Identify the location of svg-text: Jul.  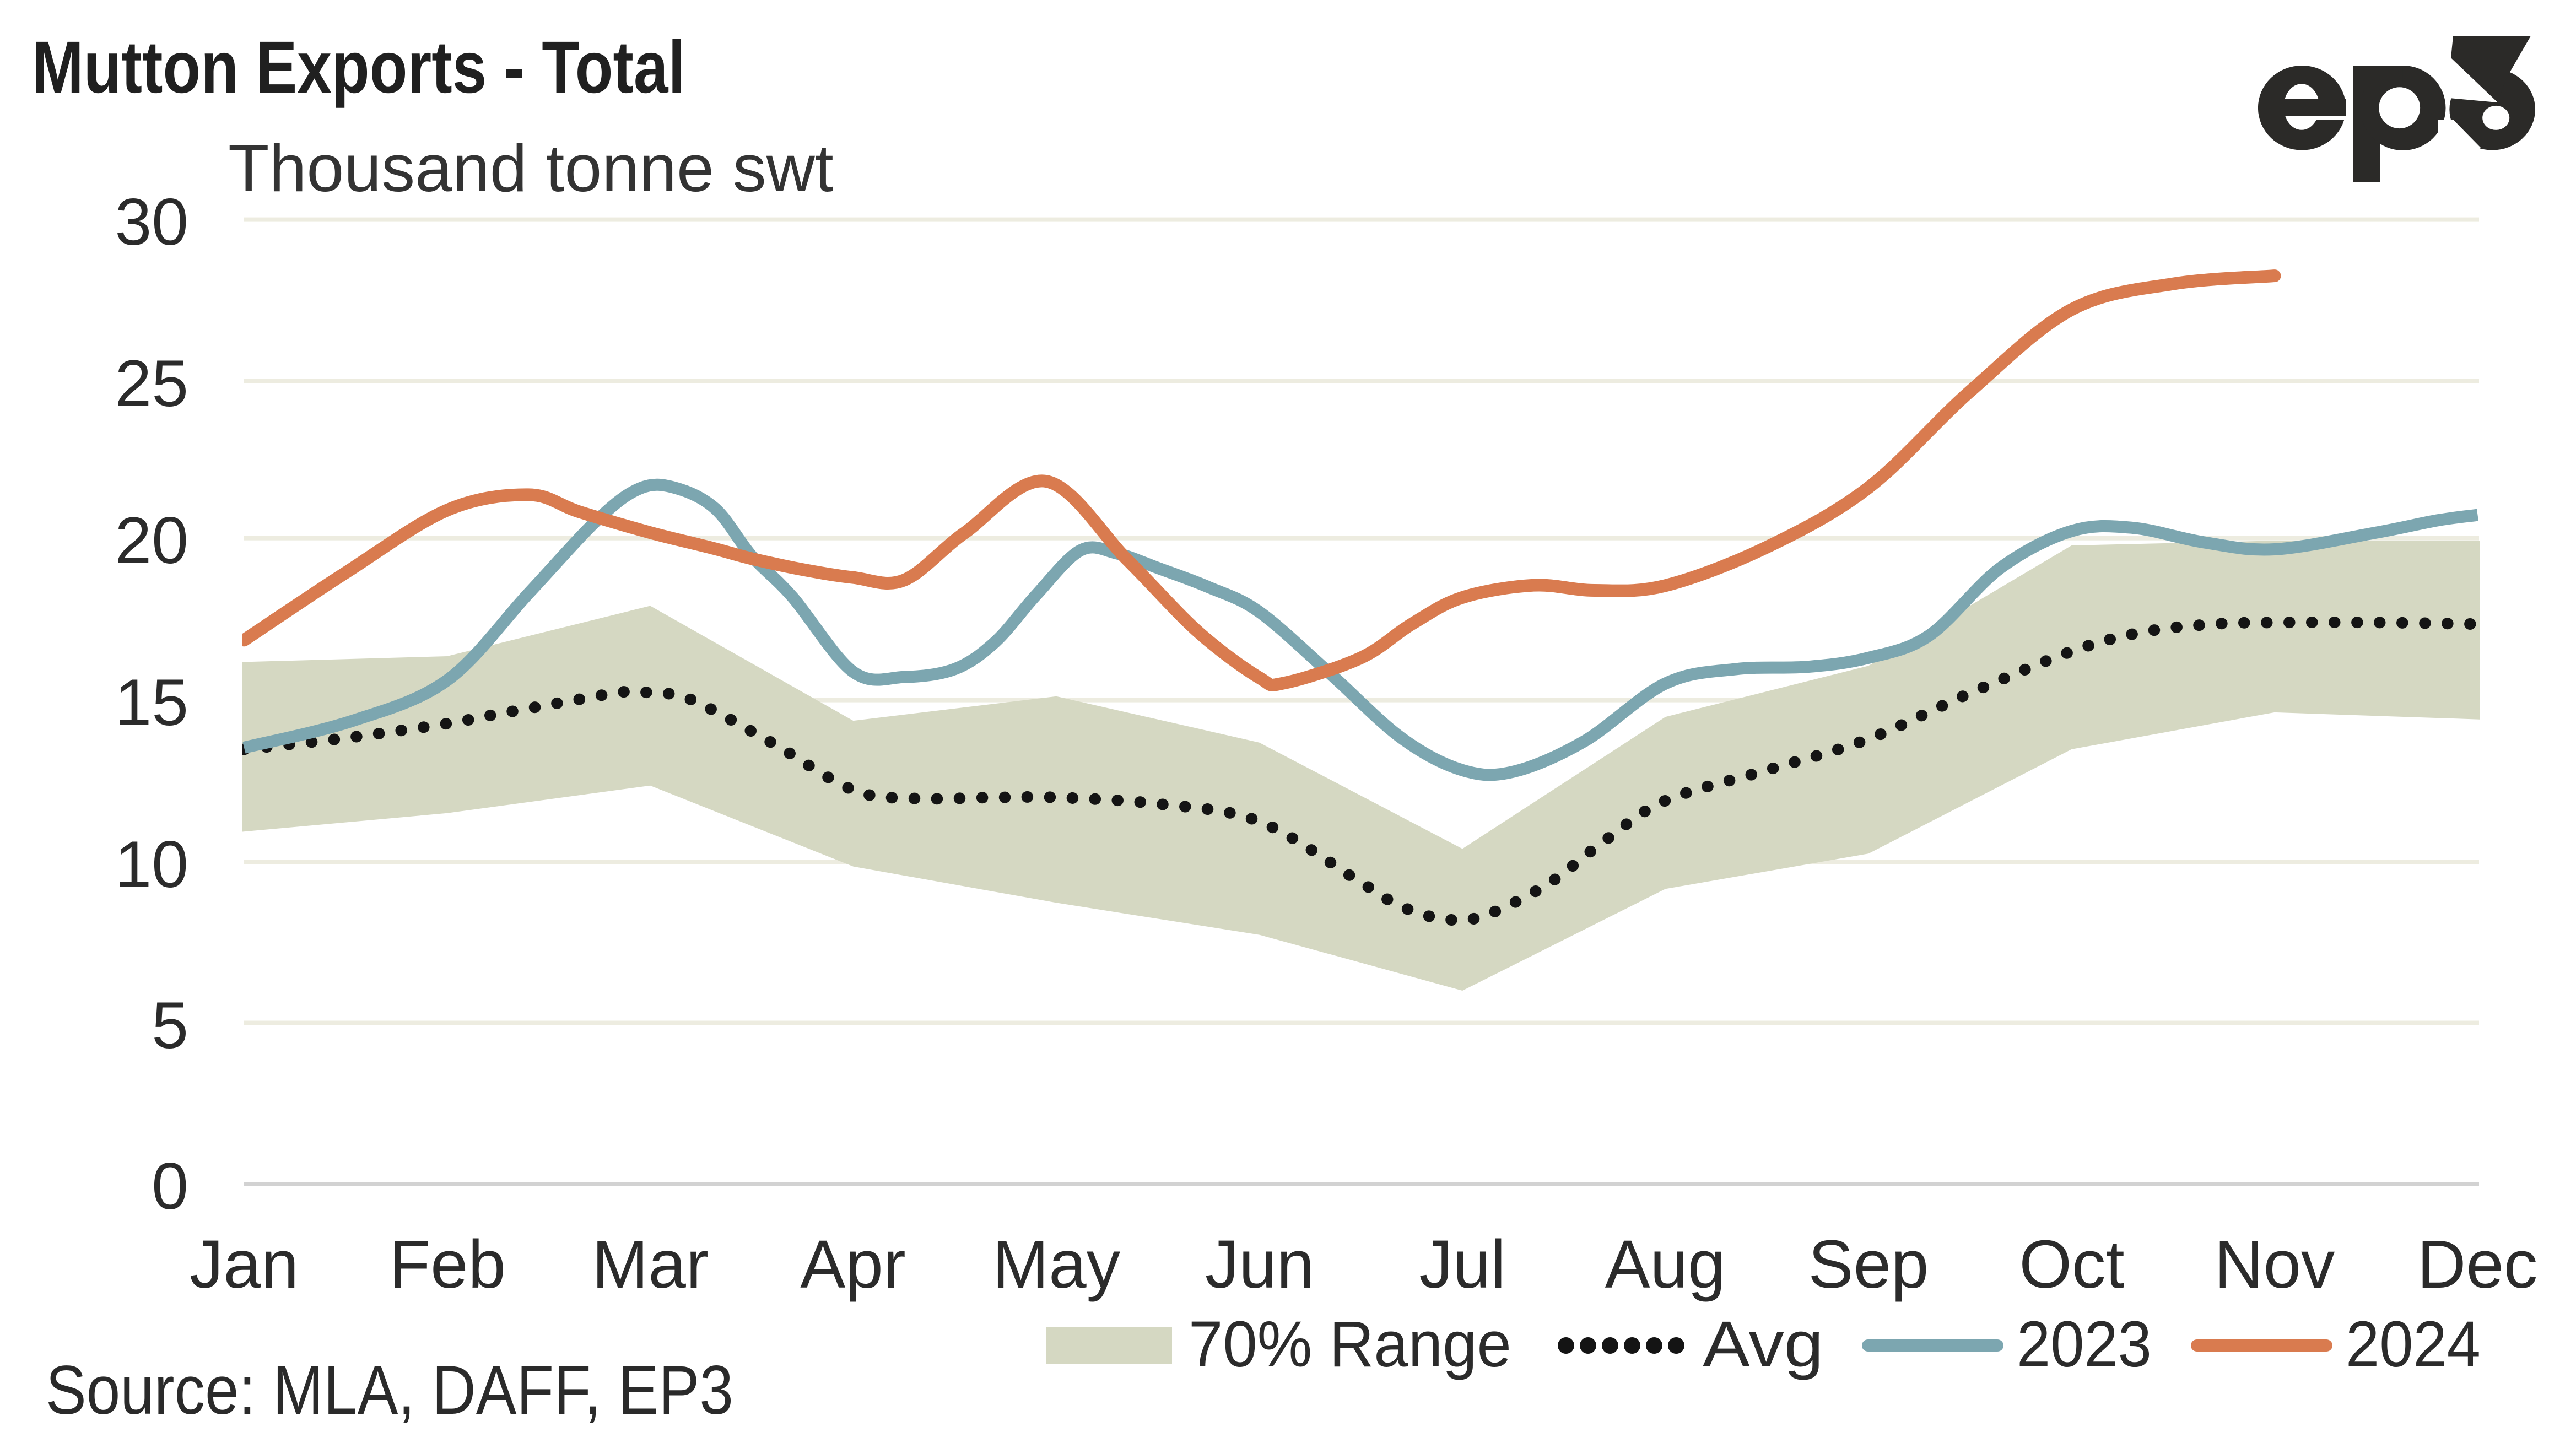
(1462, 1265).